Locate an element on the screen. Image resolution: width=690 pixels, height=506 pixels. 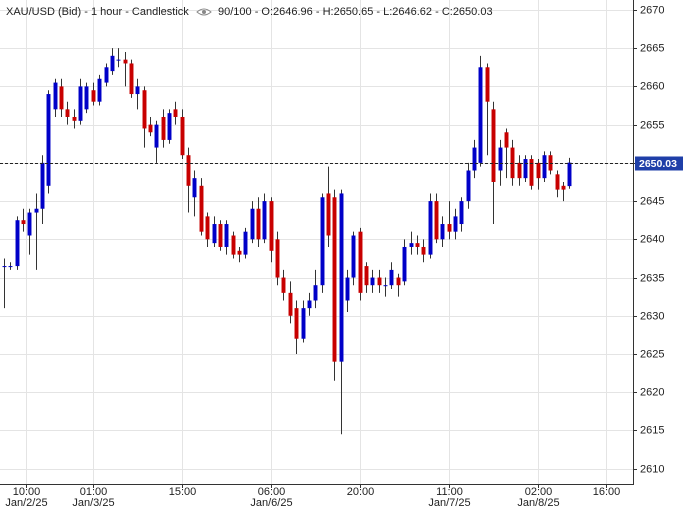
y-tick-label: 2670 is located at coordinates (652, 10).